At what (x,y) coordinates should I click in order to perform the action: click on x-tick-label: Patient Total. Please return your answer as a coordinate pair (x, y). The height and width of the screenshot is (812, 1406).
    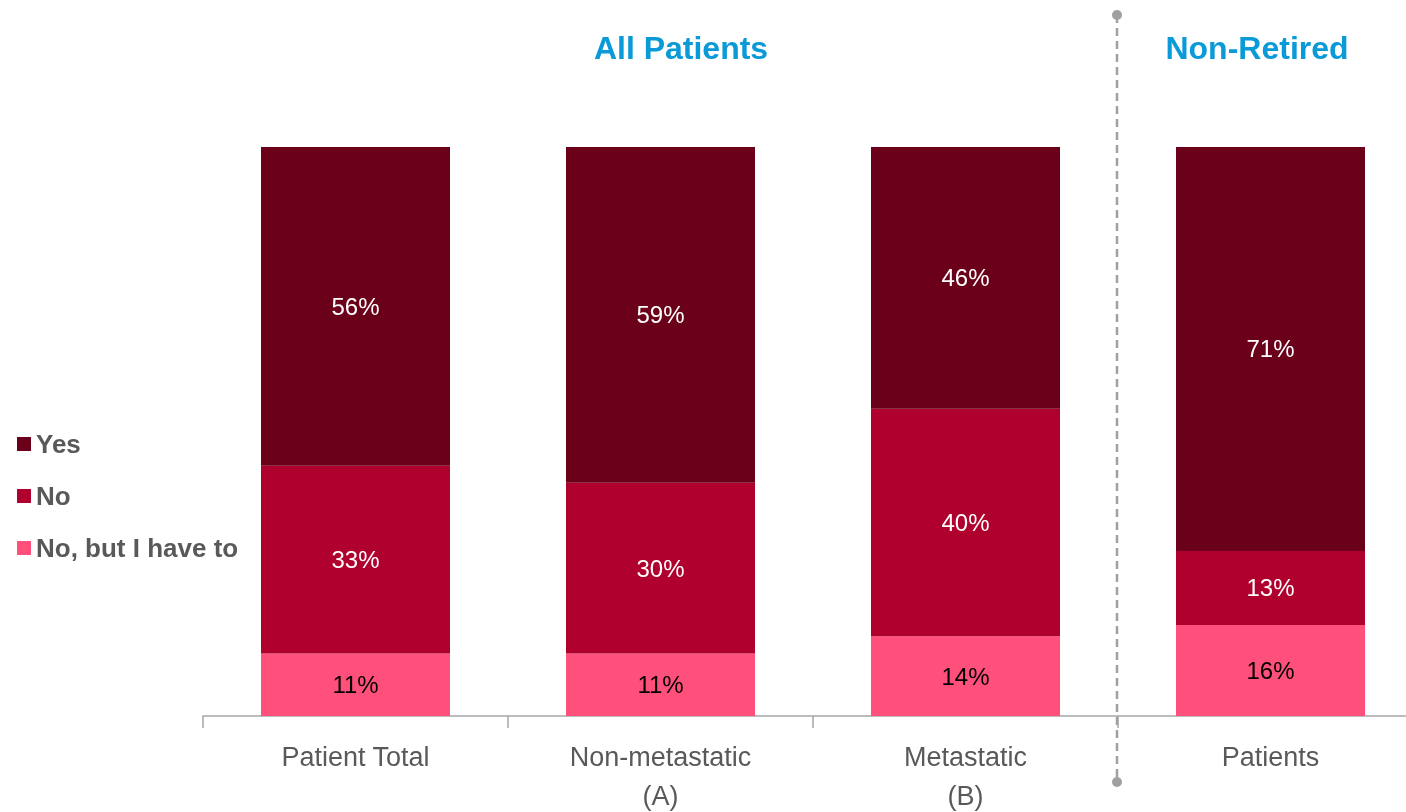
    Looking at the image, I should click on (355, 756).